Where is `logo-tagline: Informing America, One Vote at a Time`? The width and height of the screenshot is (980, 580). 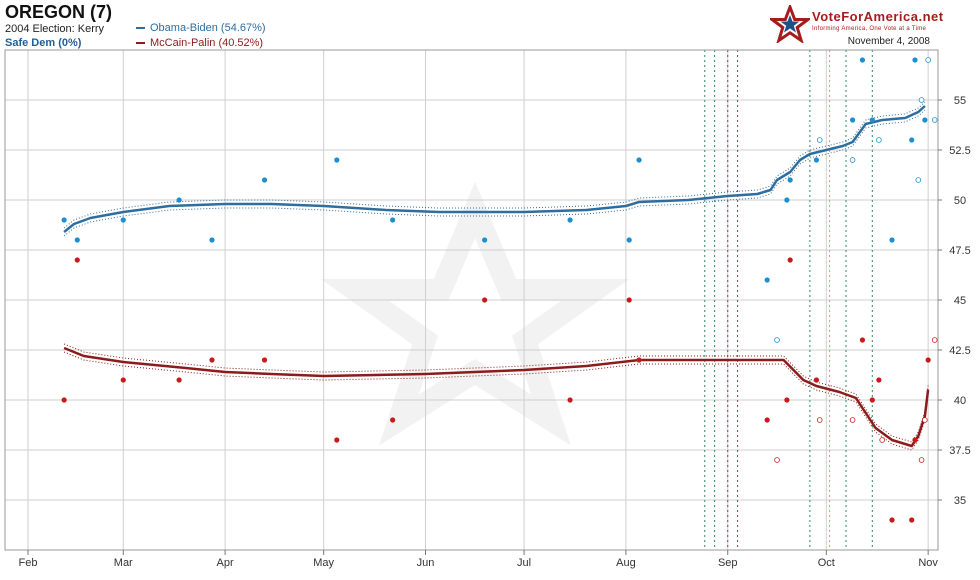 logo-tagline: Informing America, One Vote at a Time is located at coordinates (869, 29).